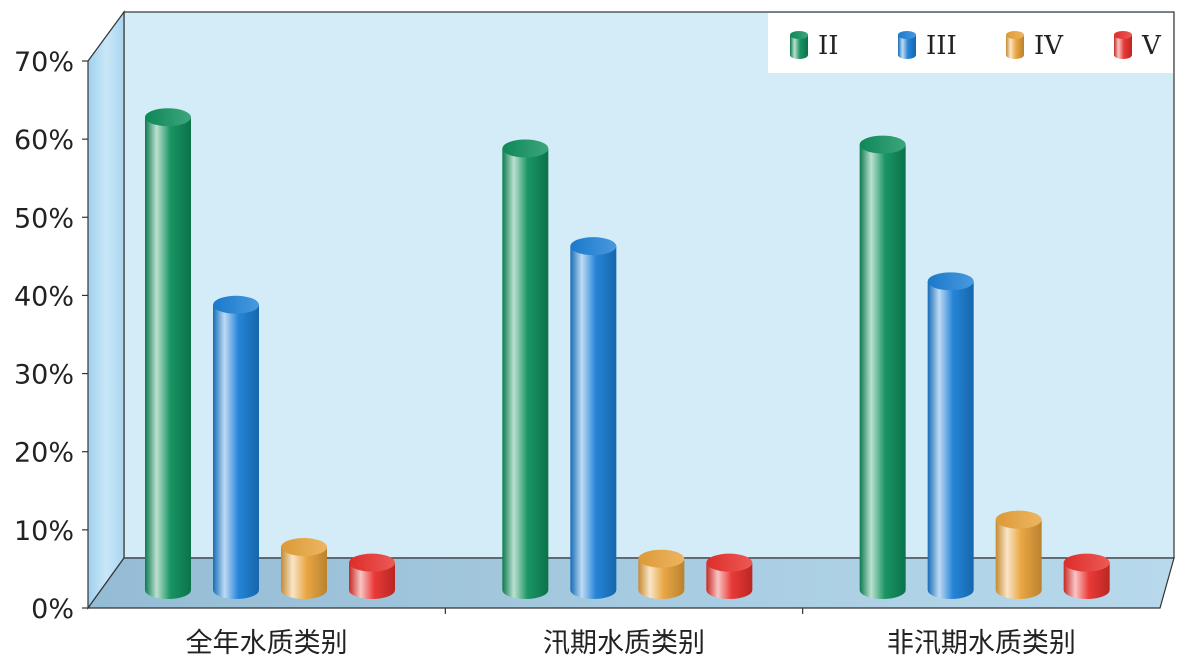  What do you see at coordinates (1138, 46) in the screenshot?
I see `legend-item: V` at bounding box center [1138, 46].